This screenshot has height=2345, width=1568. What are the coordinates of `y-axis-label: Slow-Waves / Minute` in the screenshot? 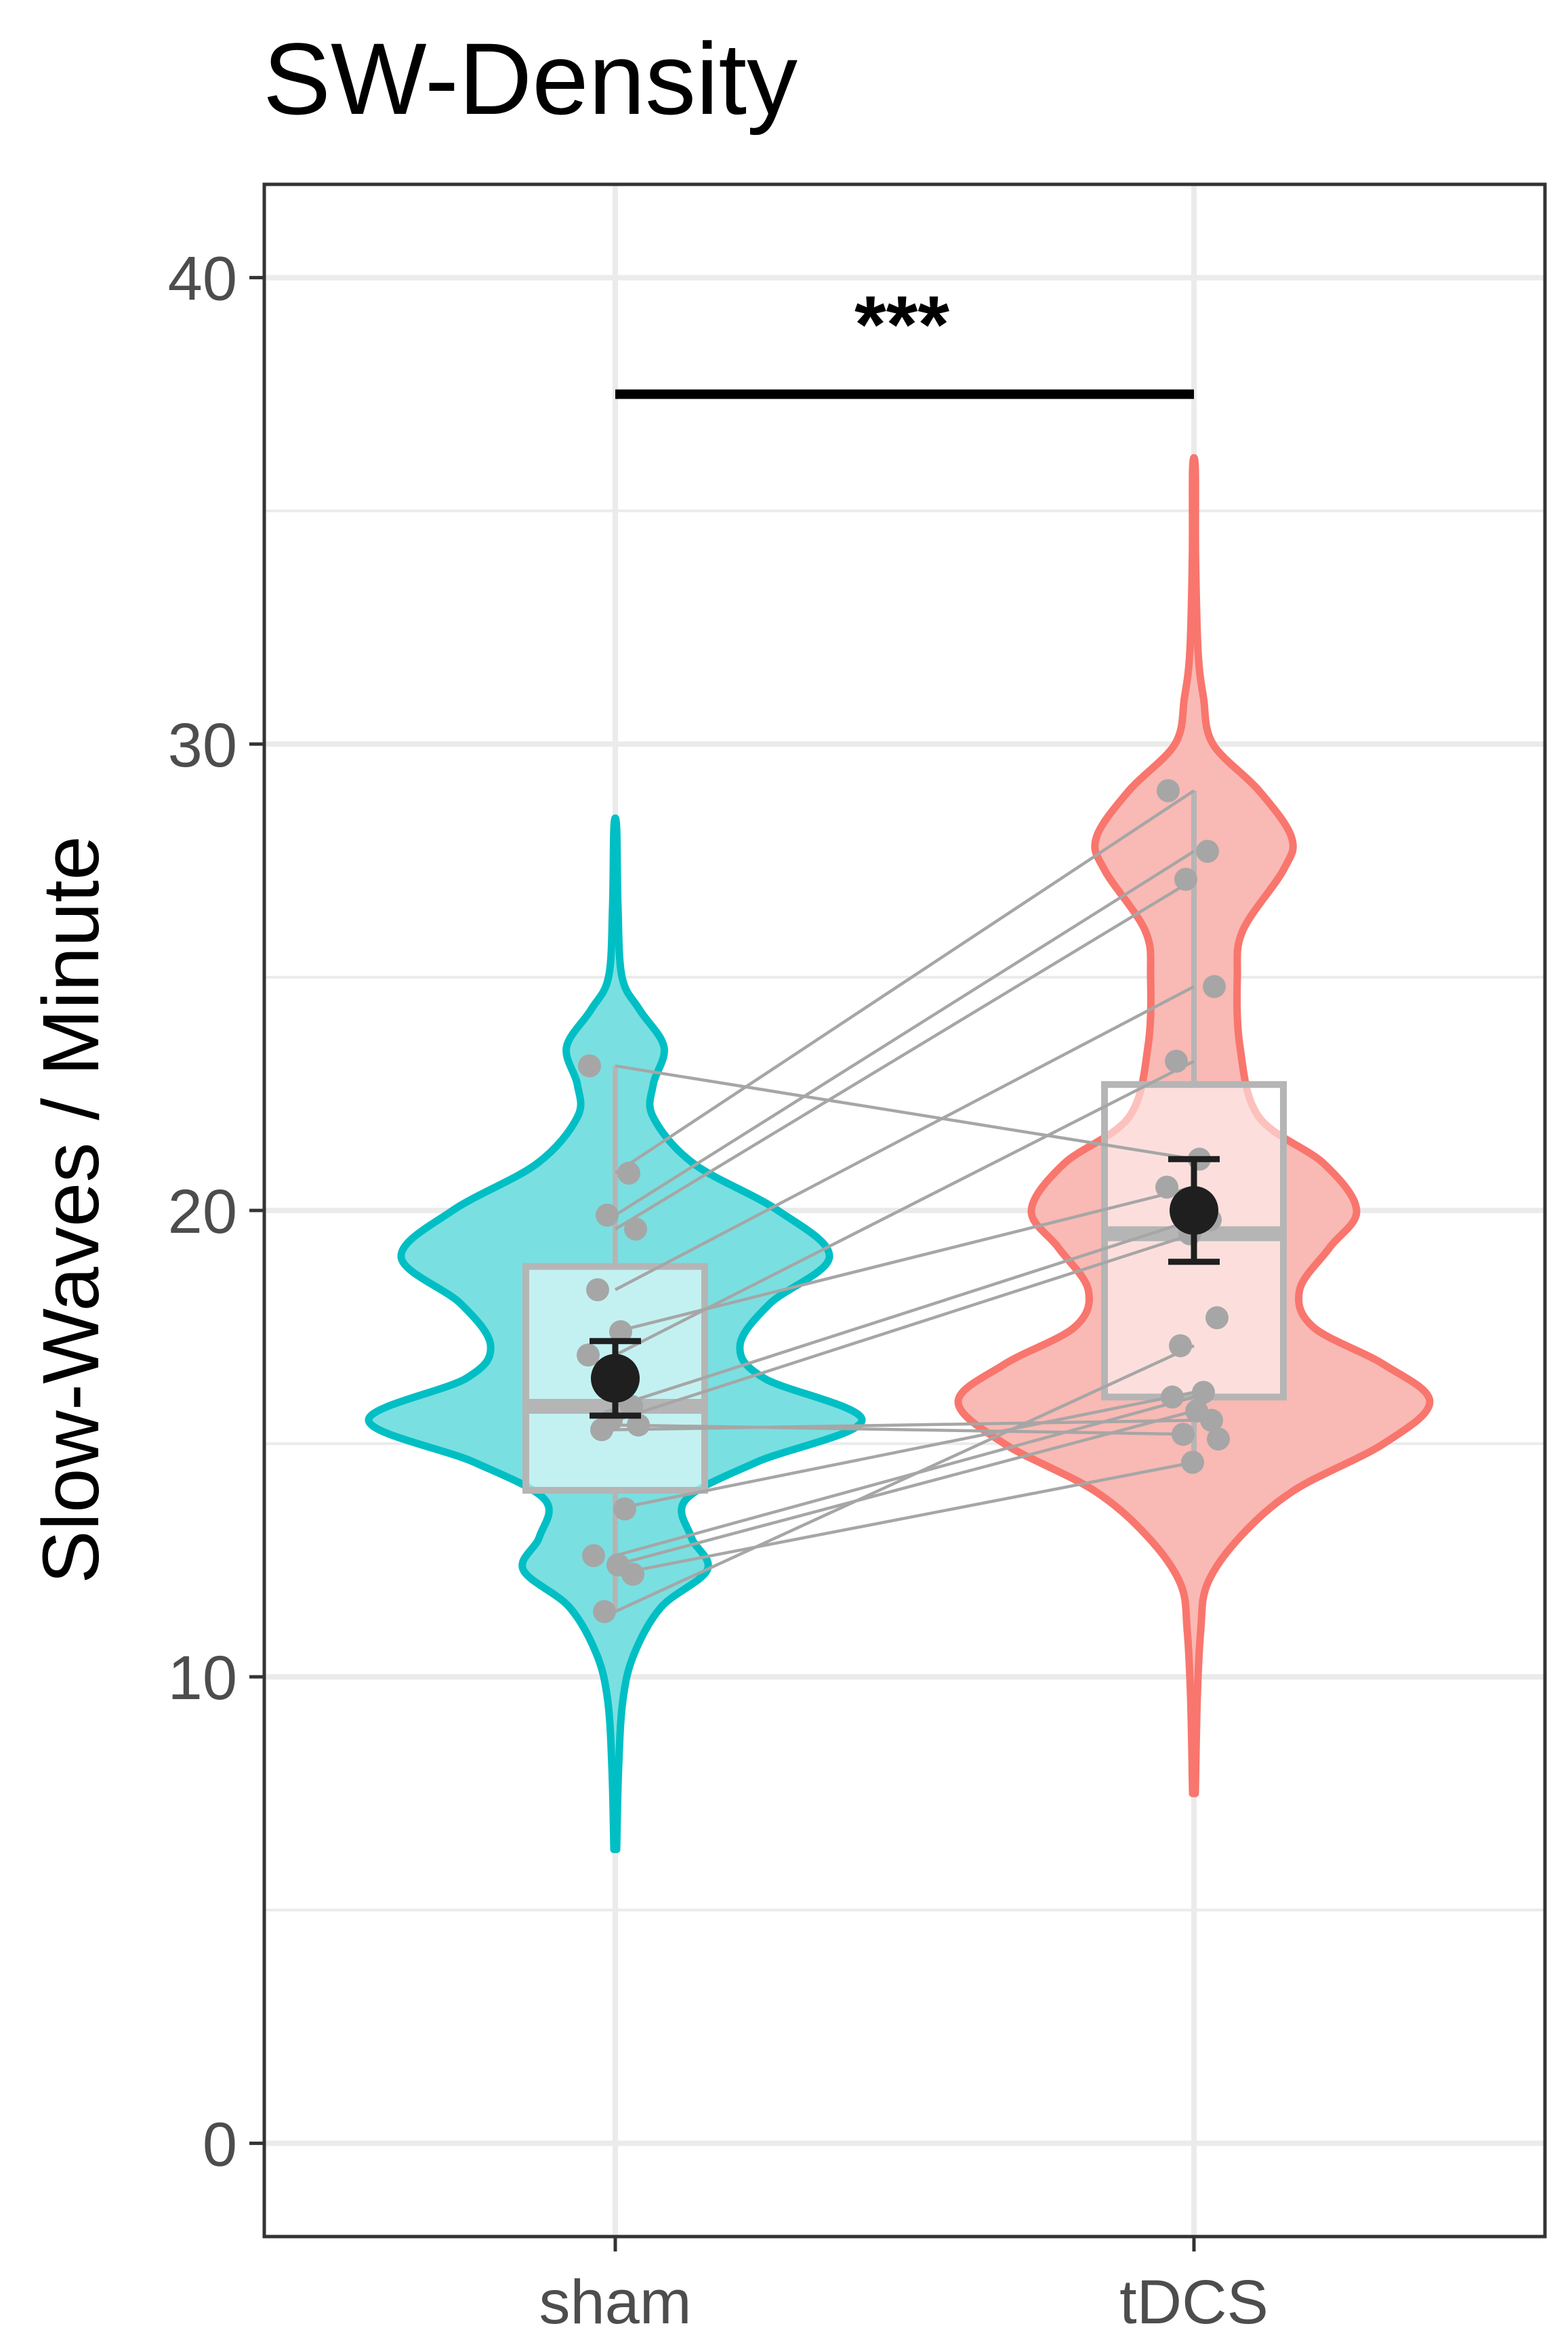 It's located at (71, 1210).